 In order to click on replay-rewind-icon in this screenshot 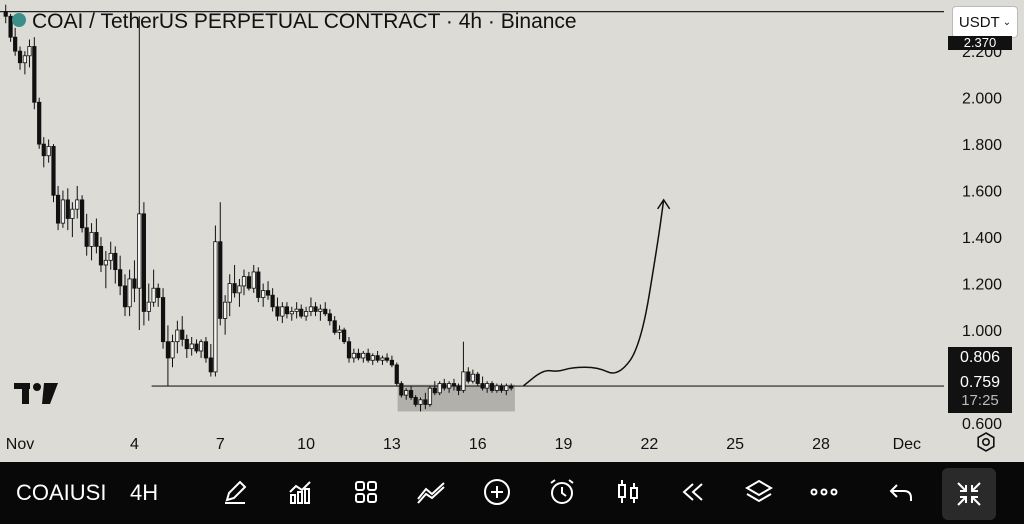, I will do `click(693, 492)`.